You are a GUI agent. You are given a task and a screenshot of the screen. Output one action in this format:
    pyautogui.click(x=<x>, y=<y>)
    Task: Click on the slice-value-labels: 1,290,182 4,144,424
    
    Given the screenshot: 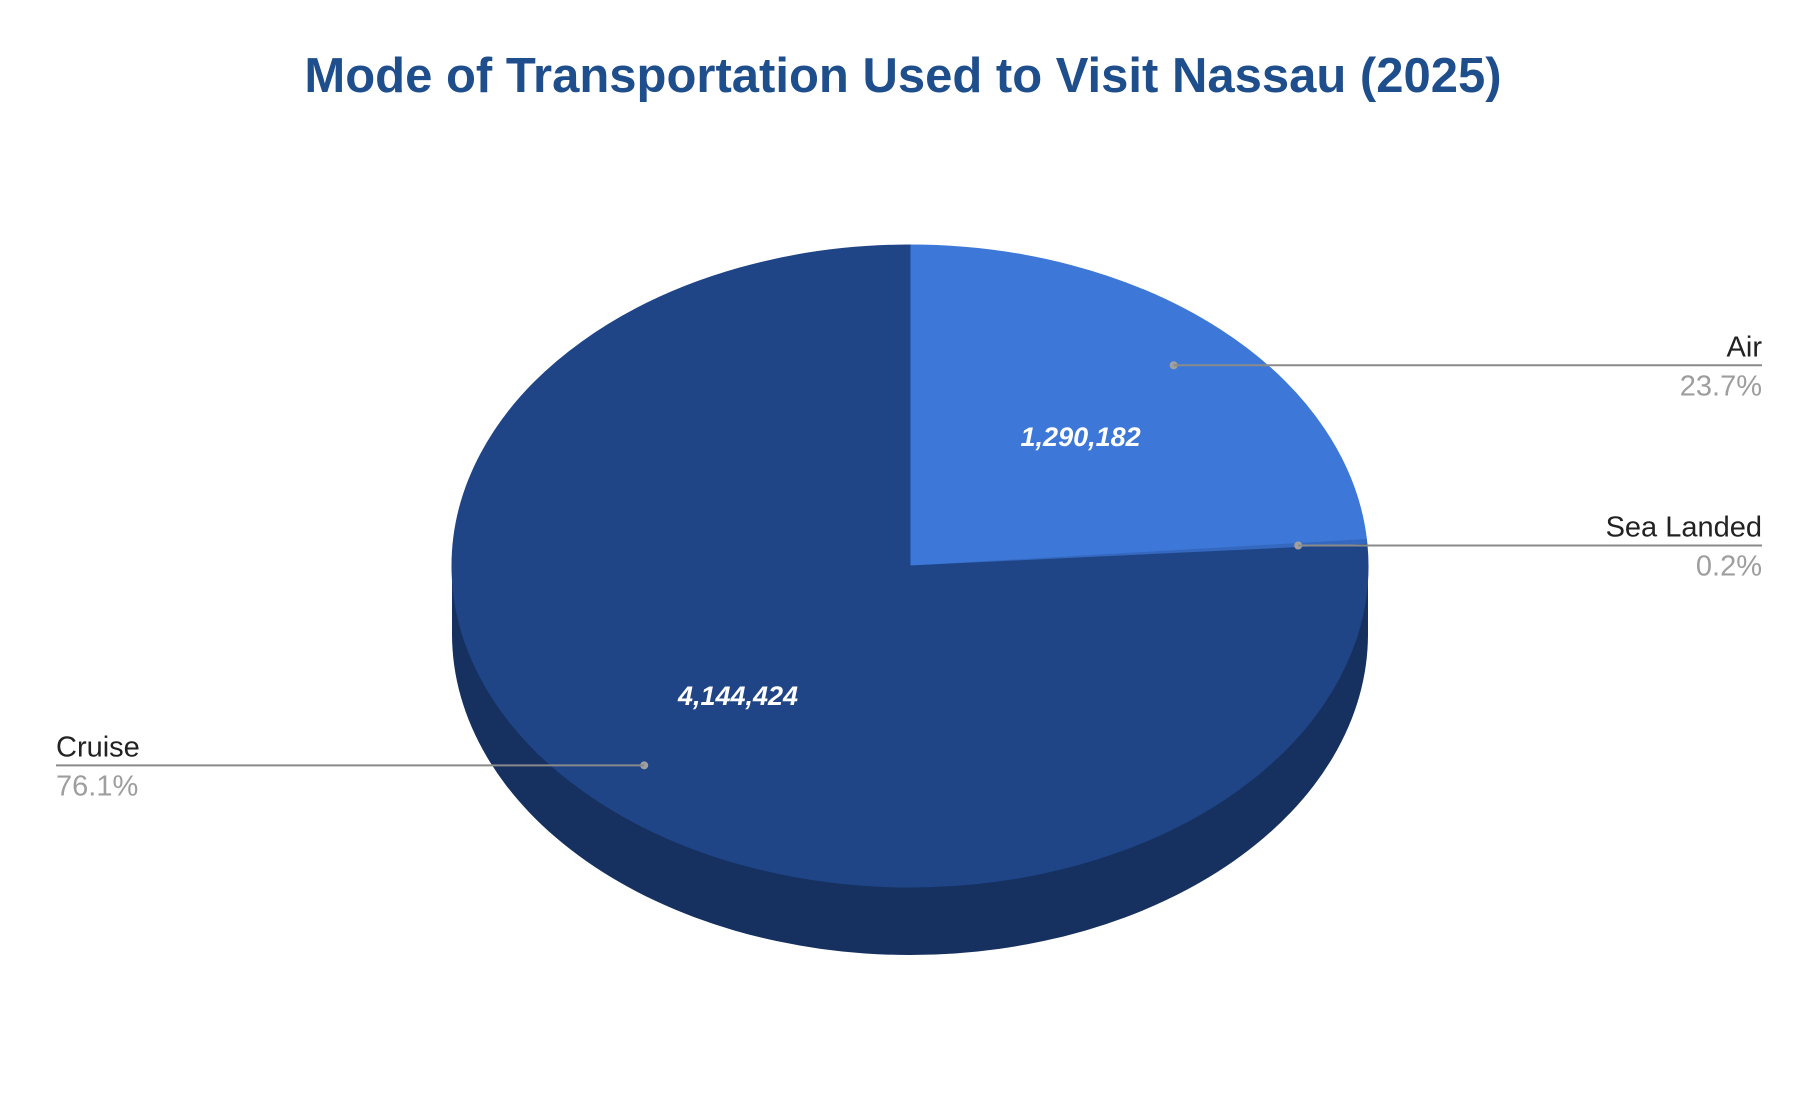 What is the action you would take?
    pyautogui.click(x=909, y=566)
    